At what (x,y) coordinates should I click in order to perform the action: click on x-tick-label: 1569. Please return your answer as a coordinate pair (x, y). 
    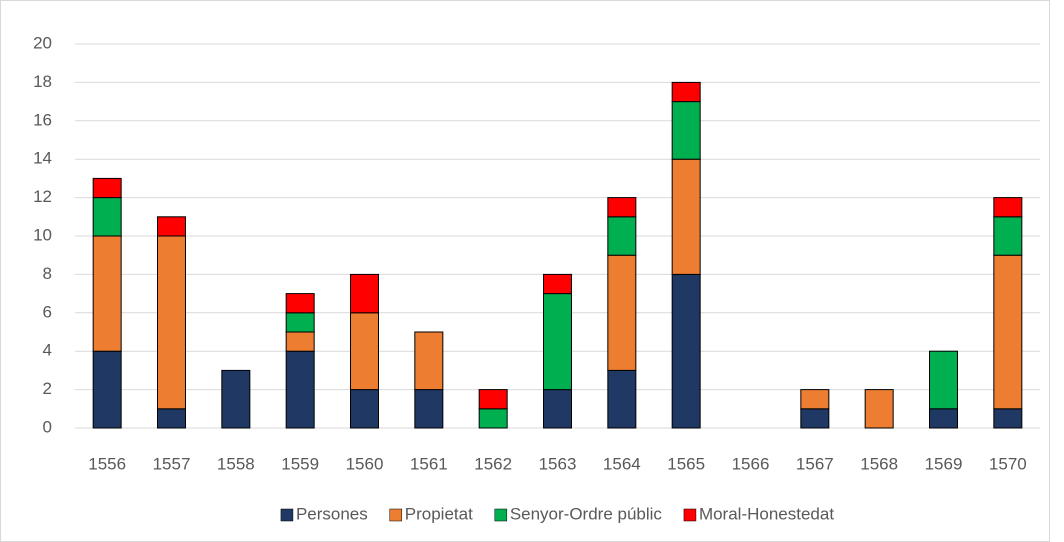
    Looking at the image, I should click on (944, 463).